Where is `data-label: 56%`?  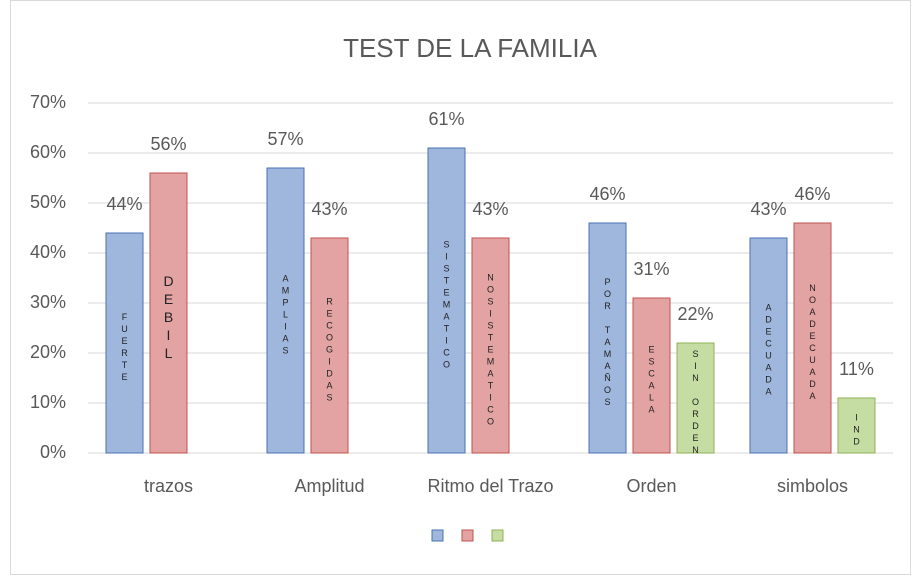 data-label: 56% is located at coordinates (168, 144).